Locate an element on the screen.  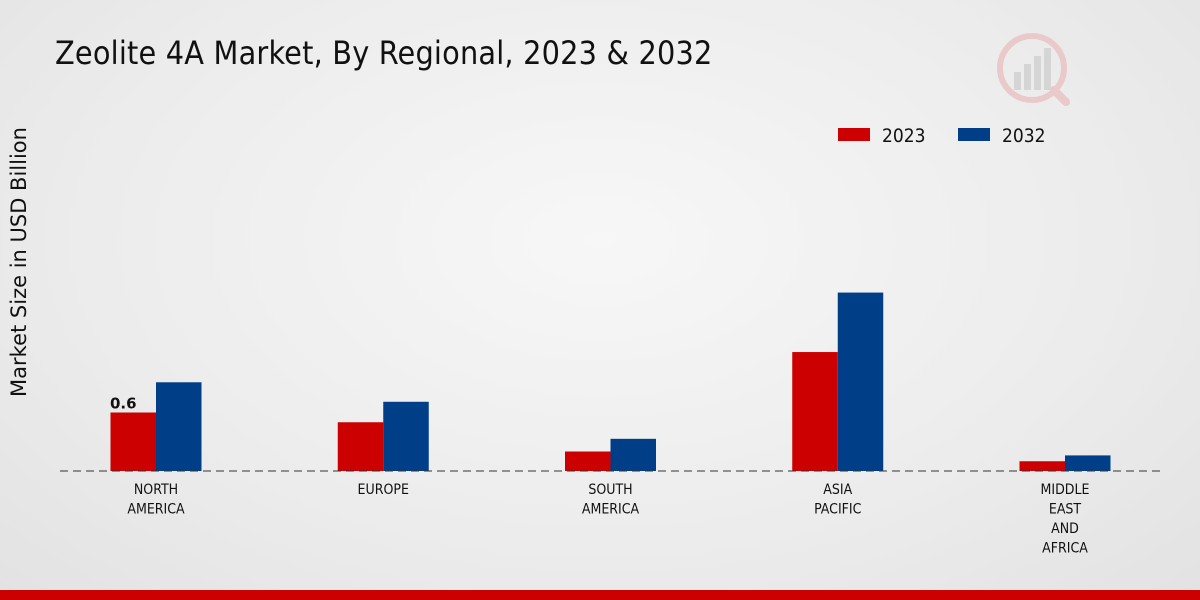
legend-label-2032: 2032 is located at coordinates (1024, 136).